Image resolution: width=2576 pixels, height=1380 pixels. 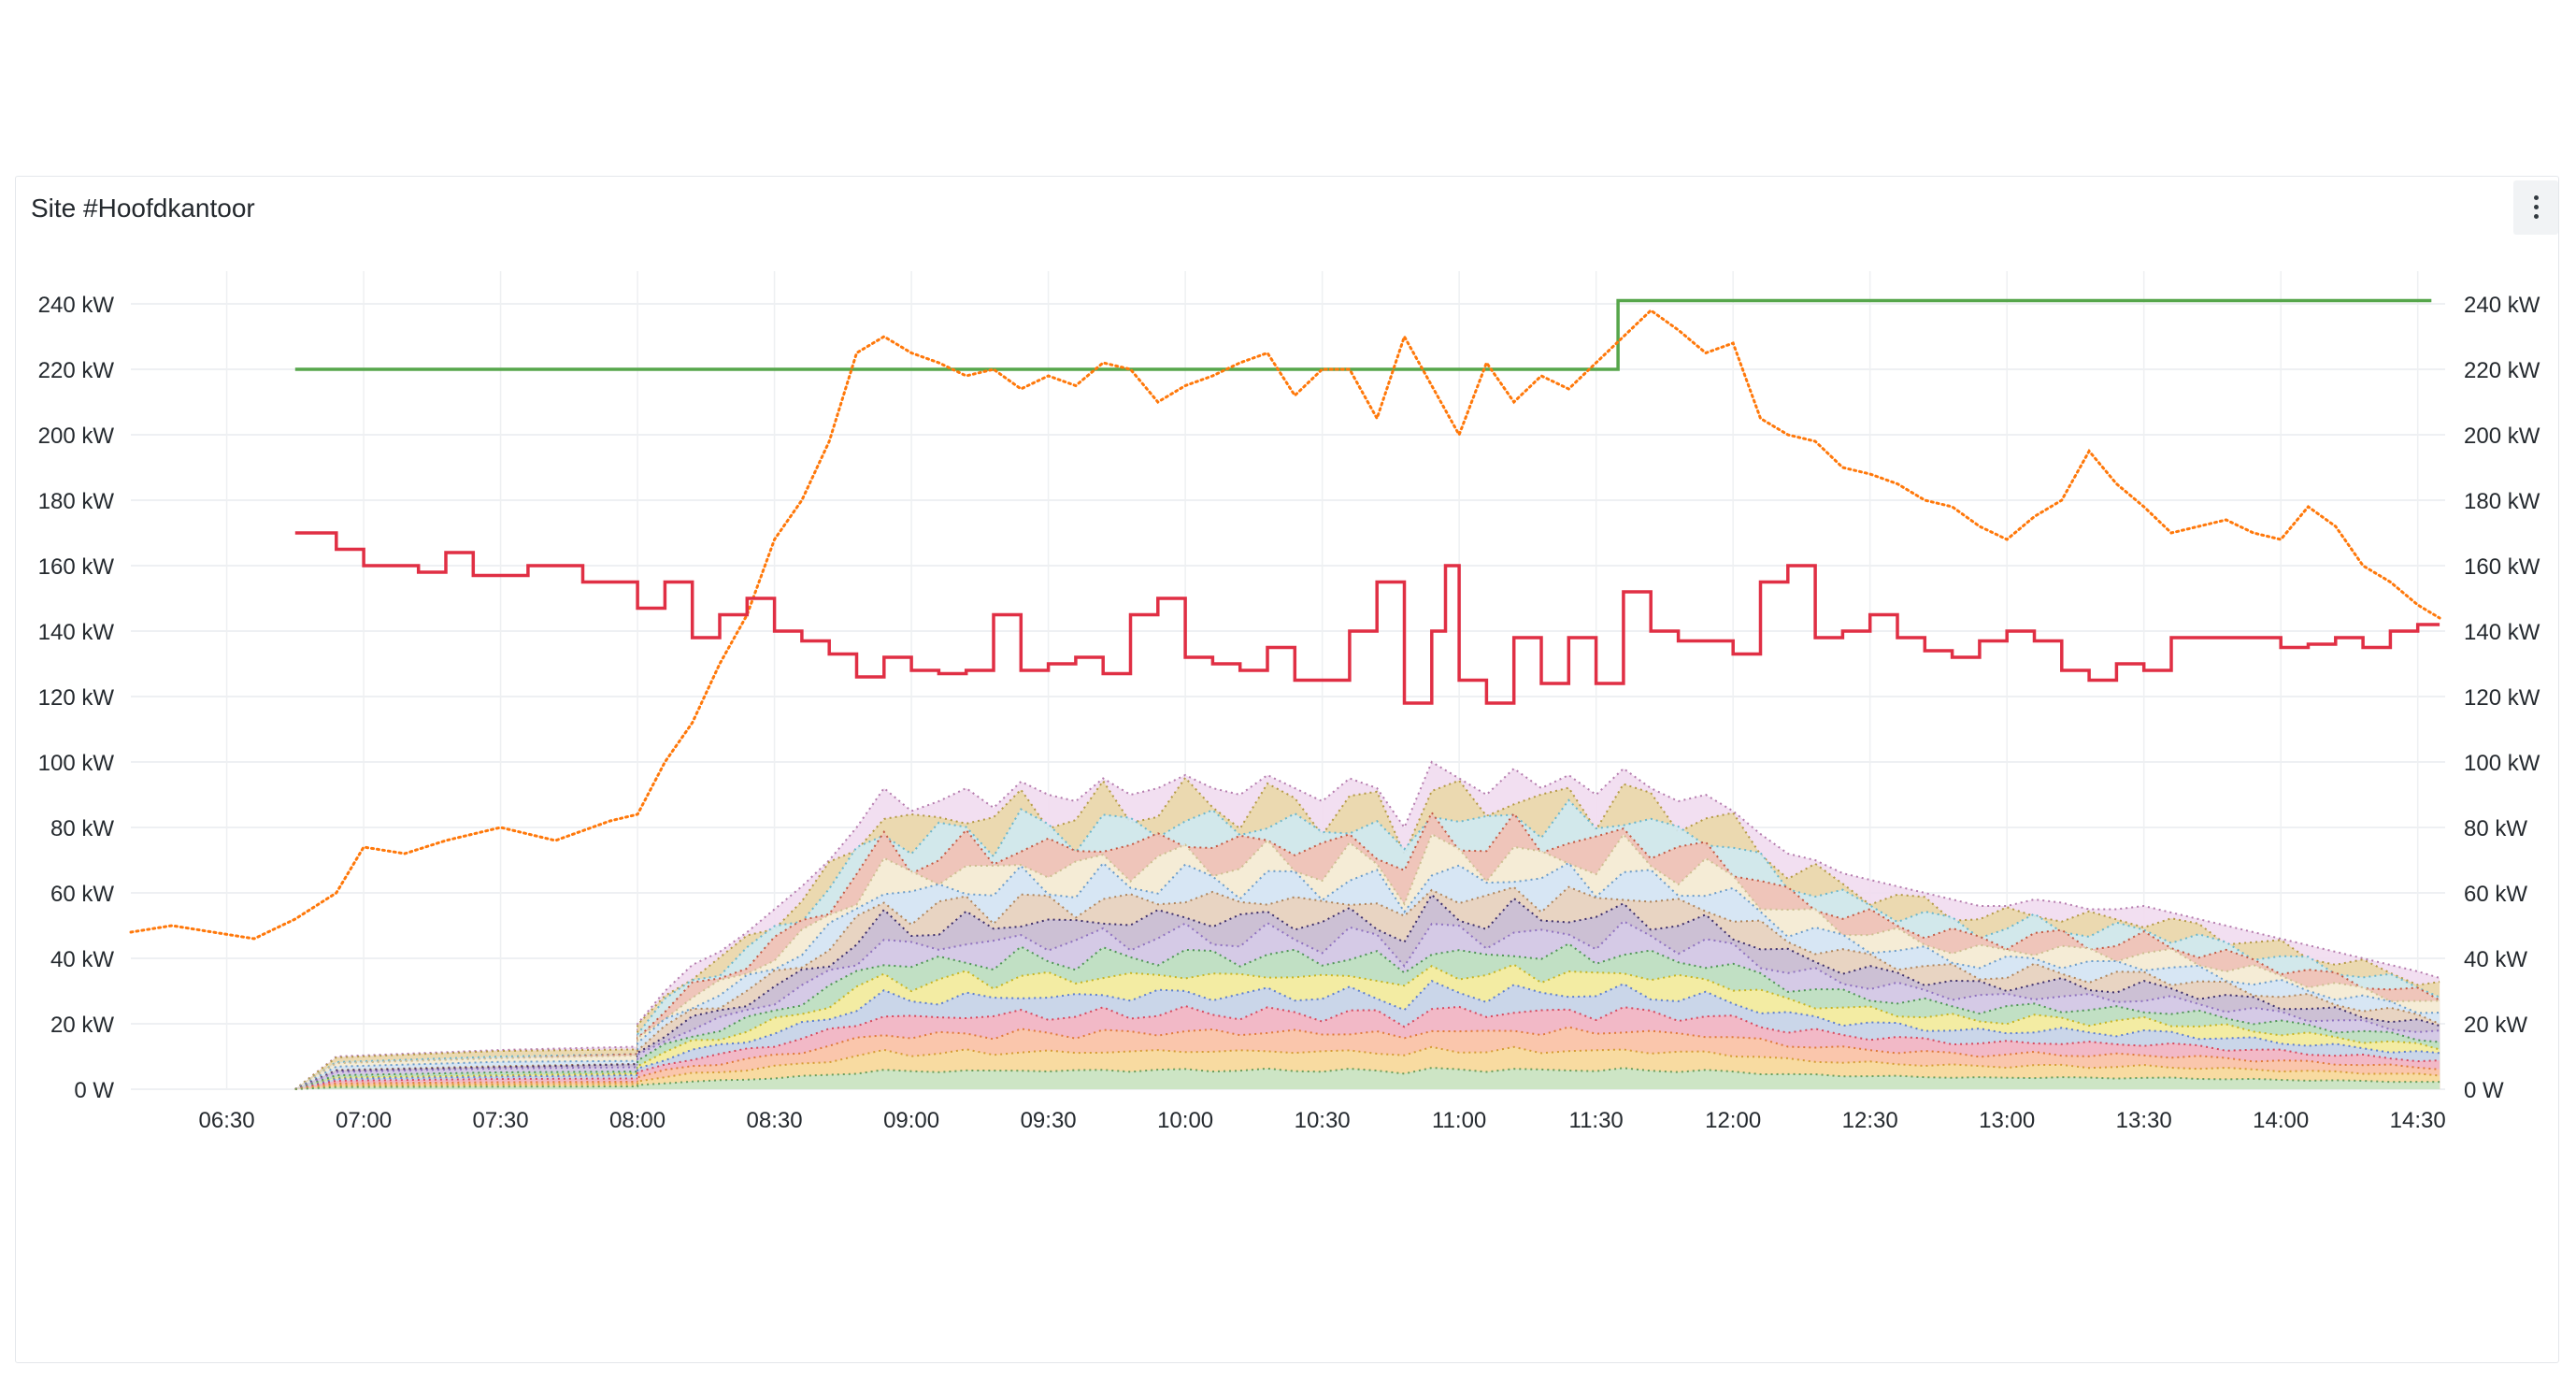 What do you see at coordinates (2418, 1120) in the screenshot?
I see `x-tick-label: 14:30` at bounding box center [2418, 1120].